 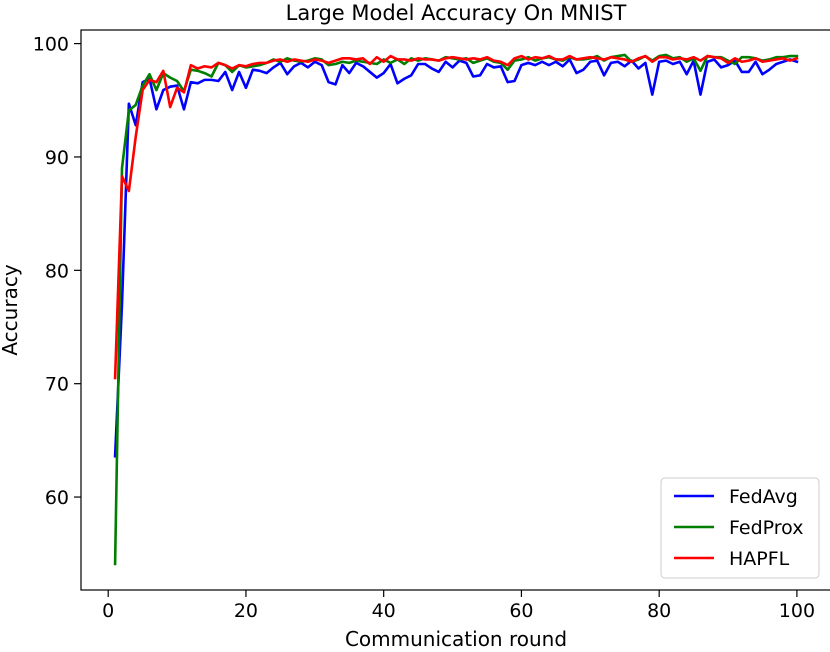 What do you see at coordinates (108, 611) in the screenshot?
I see `x-tick-label: 0` at bounding box center [108, 611].